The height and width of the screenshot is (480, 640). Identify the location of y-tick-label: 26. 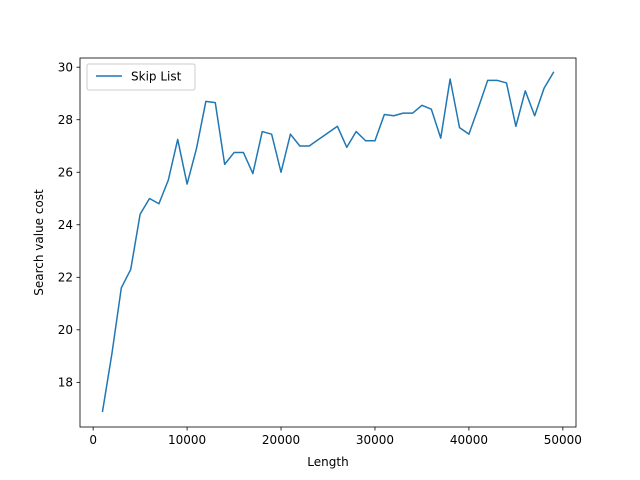
(65, 173).